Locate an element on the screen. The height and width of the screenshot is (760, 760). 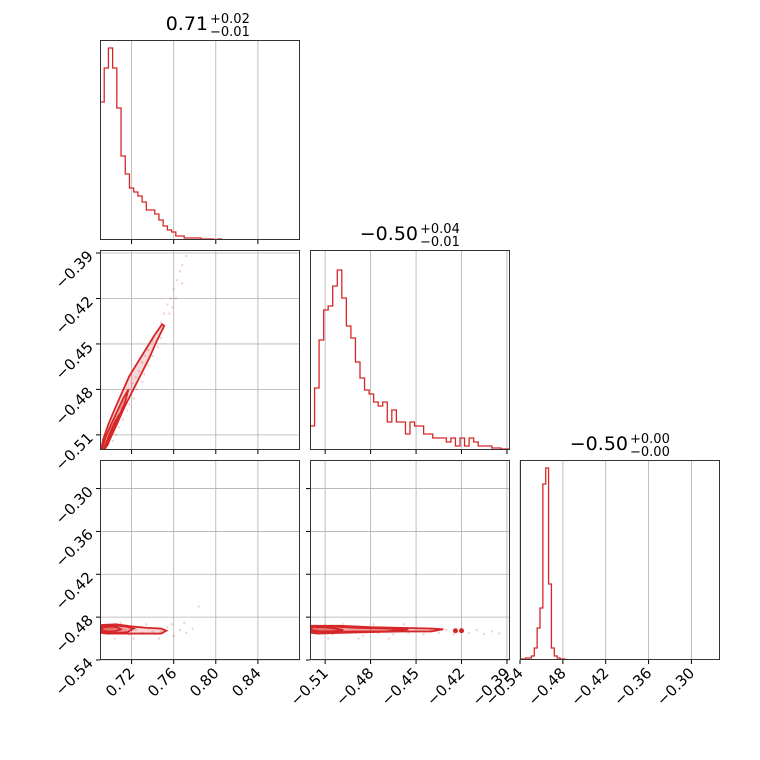
title-median: −0.50 is located at coordinates (389, 234).